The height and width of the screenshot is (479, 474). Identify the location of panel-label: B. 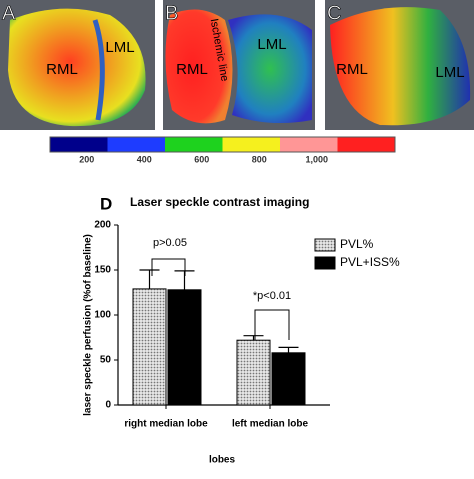
(171, 13).